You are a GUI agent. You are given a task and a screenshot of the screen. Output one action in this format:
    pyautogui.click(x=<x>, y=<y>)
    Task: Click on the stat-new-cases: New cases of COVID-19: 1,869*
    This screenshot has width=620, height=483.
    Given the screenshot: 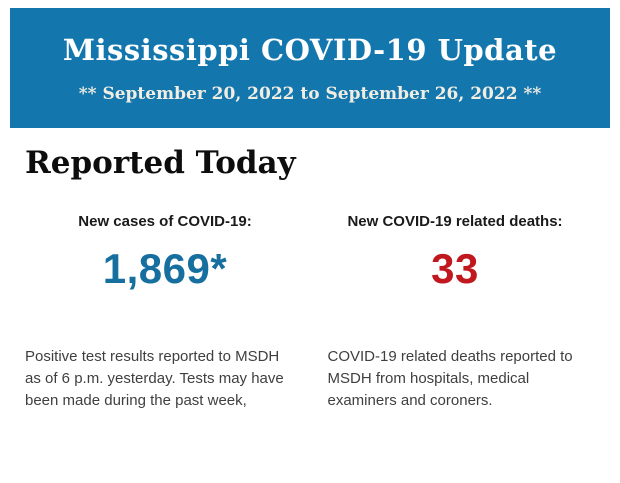 What is the action you would take?
    pyautogui.click(x=165, y=251)
    